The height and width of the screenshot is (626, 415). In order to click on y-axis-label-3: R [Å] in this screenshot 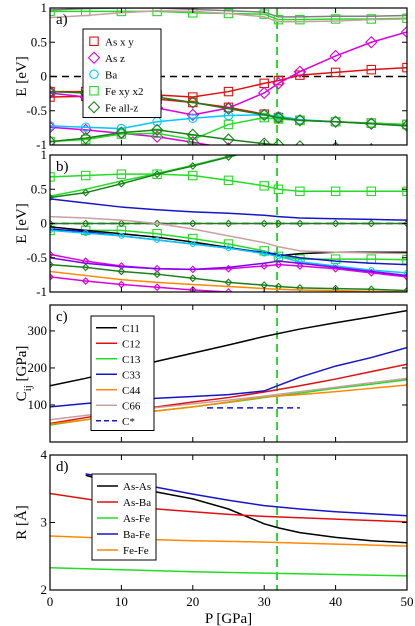, I will do `click(22, 522)`.